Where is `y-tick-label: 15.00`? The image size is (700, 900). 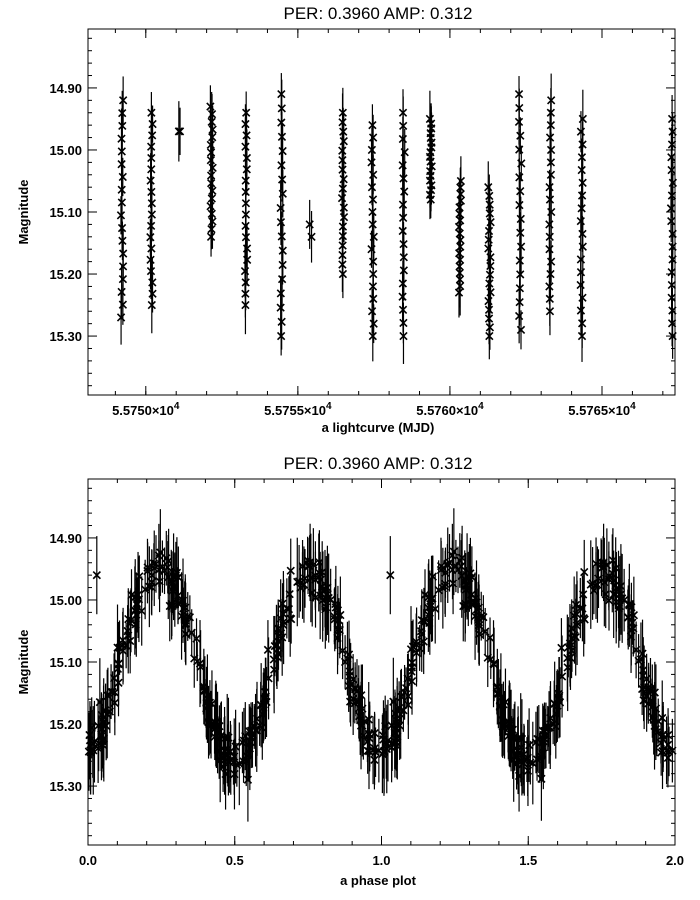
y-tick-label: 15.00 is located at coordinates (65, 600).